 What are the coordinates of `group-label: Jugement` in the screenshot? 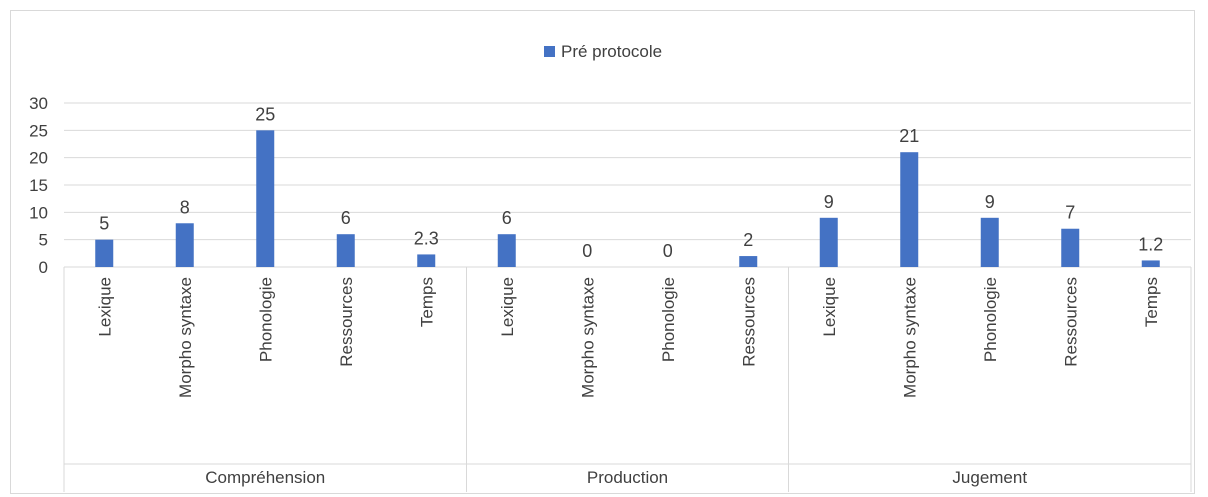 It's located at (989, 477).